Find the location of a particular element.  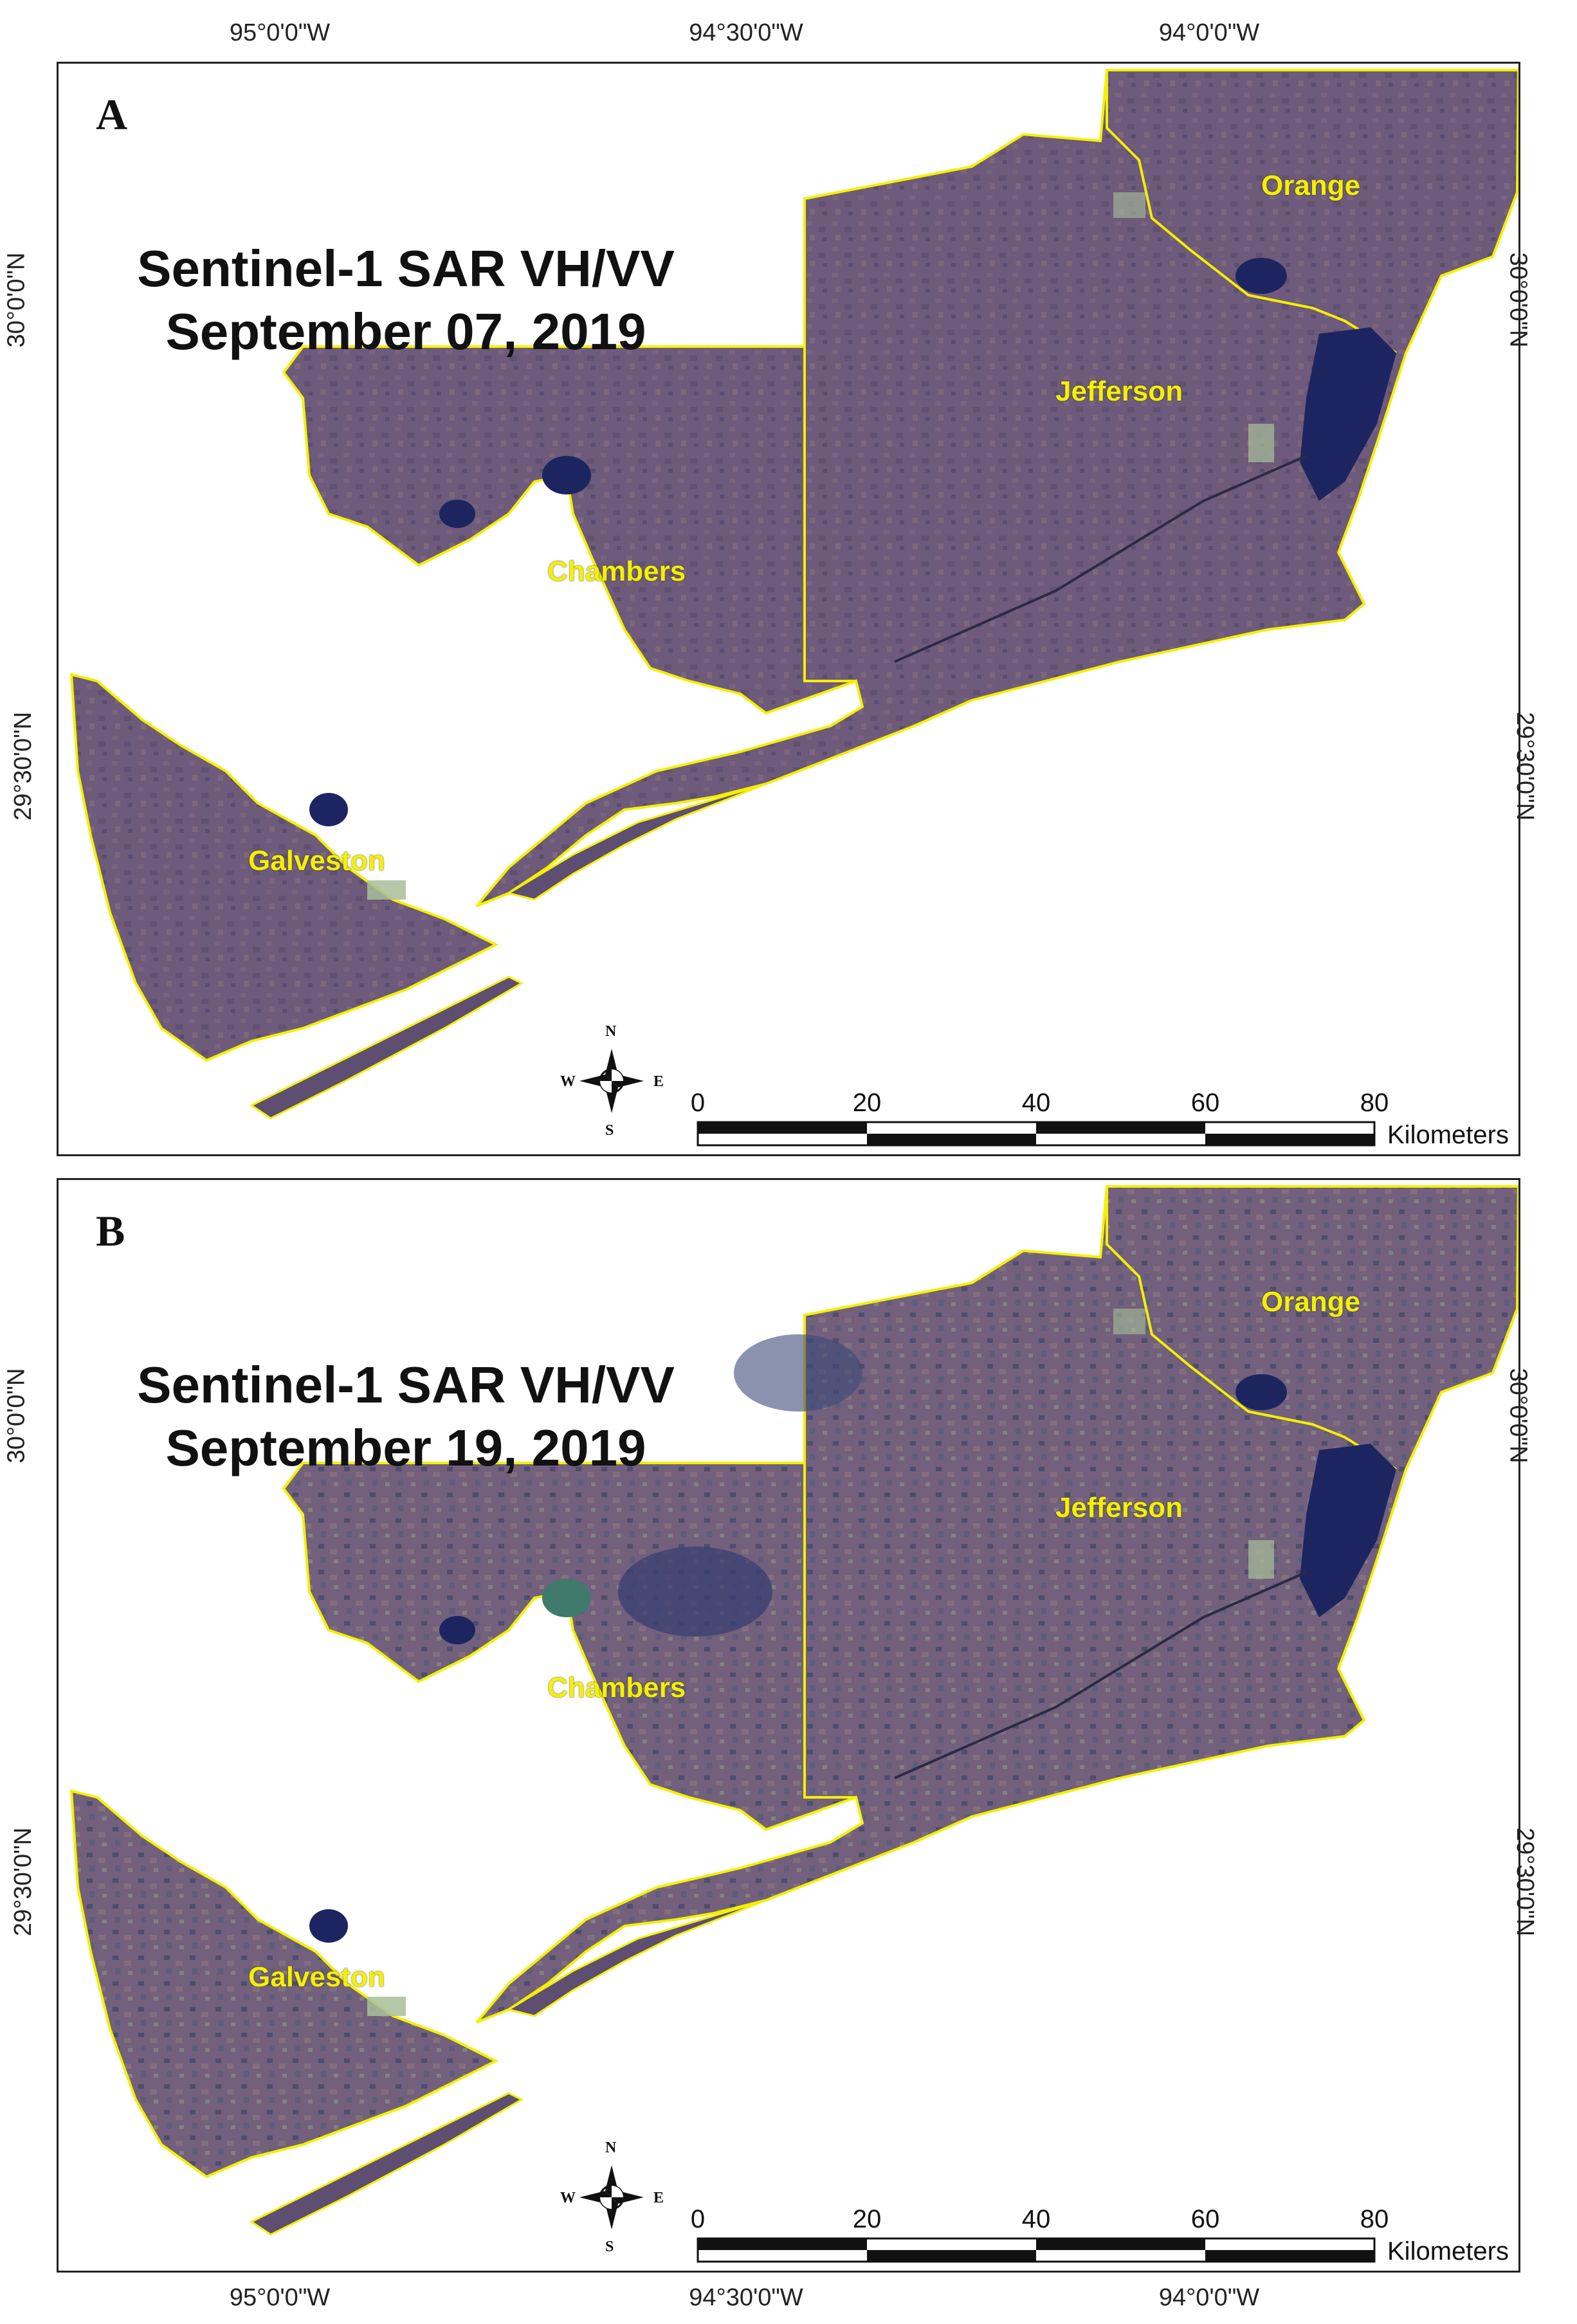

county-label-chambers-b: Chambers is located at coordinates (616, 1687).